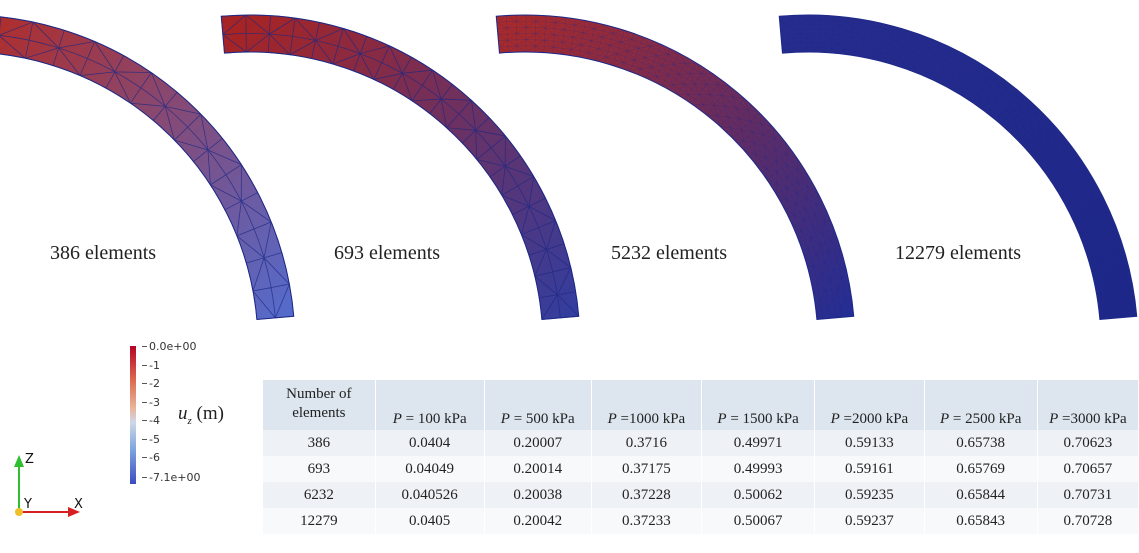 The height and width of the screenshot is (553, 1139). Describe the element at coordinates (758, 469) in the screenshot. I see `table-cell: 0.49993` at that location.